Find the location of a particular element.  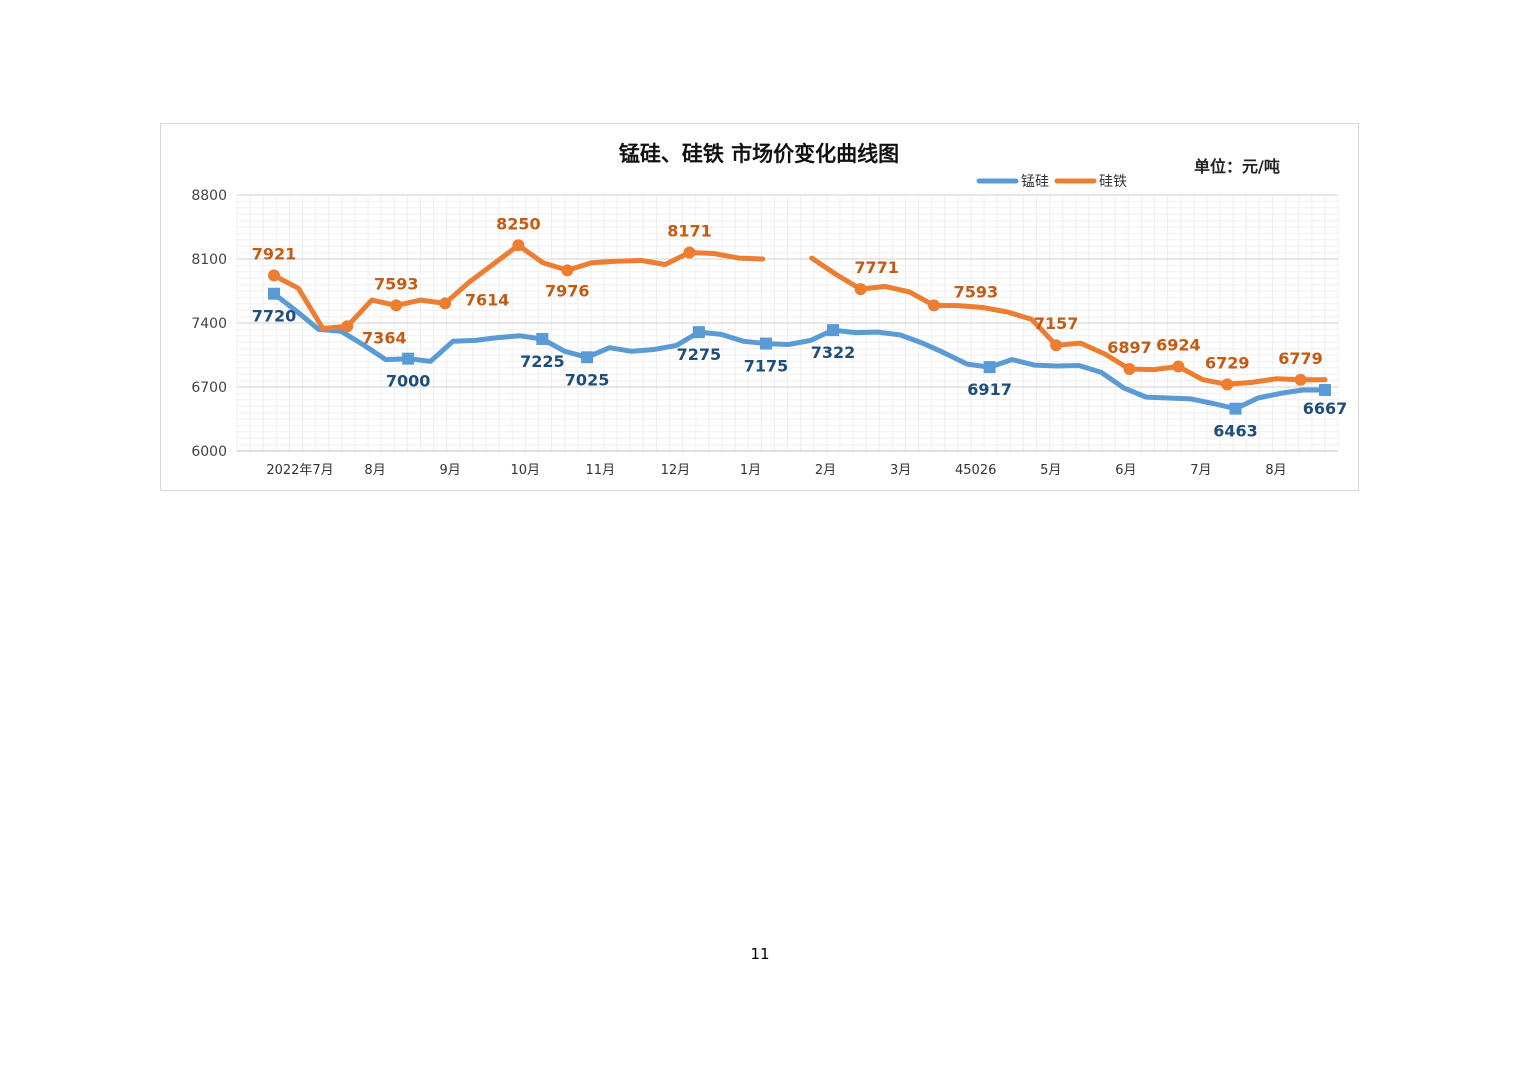

data-label-fe-si: 7157 is located at coordinates (1056, 323).